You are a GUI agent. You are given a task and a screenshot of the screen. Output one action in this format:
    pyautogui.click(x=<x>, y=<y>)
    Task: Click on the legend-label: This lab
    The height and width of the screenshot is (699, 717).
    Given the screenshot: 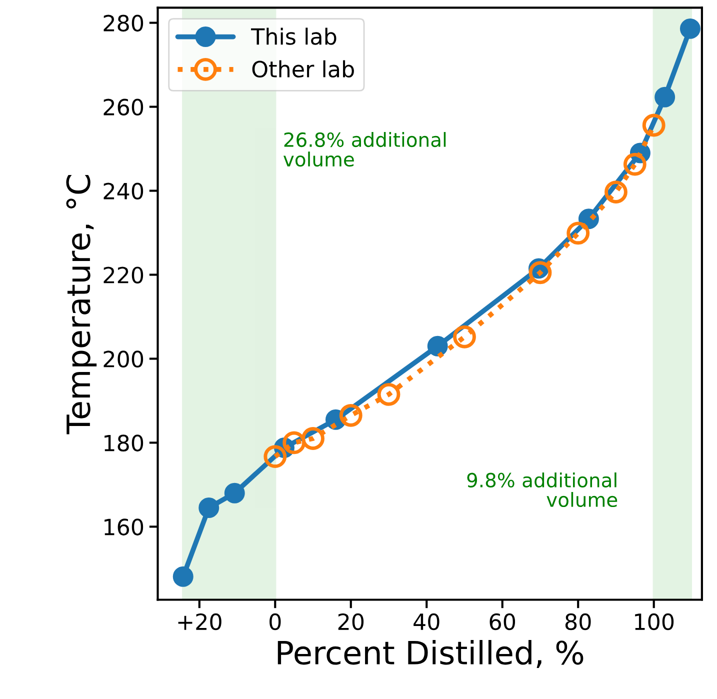 What is the action you would take?
    pyautogui.click(x=293, y=36)
    